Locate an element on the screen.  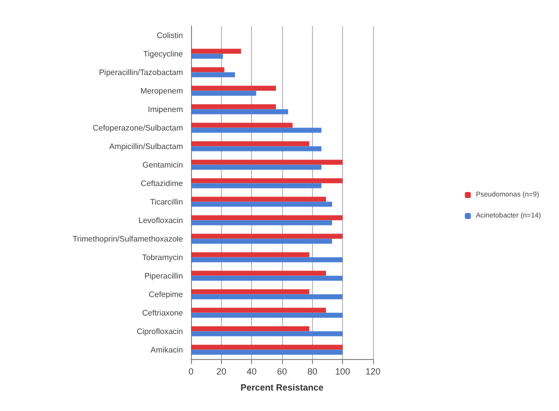
y-tick-label: Ampicillin/Sulbactam is located at coordinates (146, 146).